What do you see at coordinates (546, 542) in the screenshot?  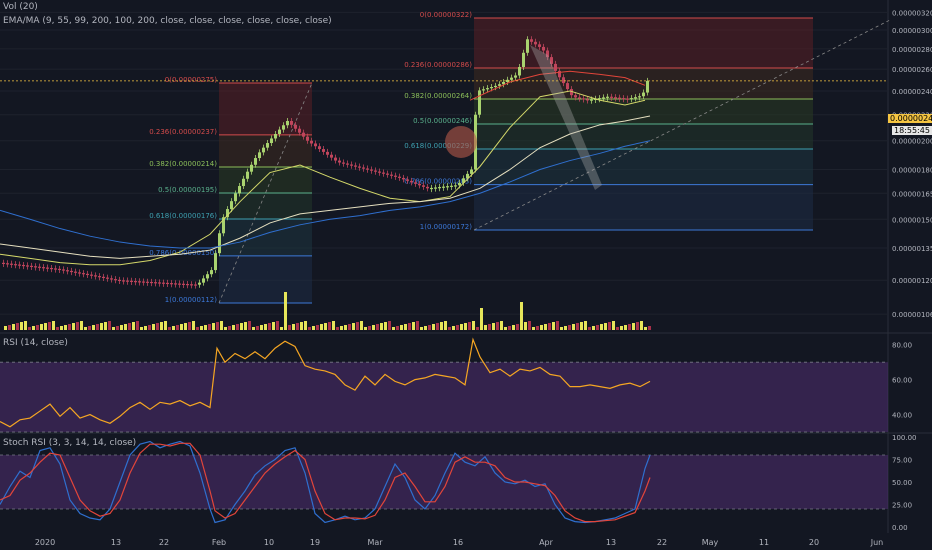 I see `time-tick-label: Apr` at bounding box center [546, 542].